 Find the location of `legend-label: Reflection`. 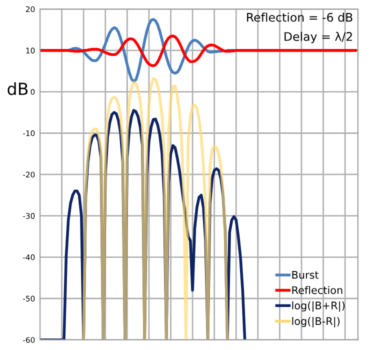

legend-label: Reflection is located at coordinates (317, 290).